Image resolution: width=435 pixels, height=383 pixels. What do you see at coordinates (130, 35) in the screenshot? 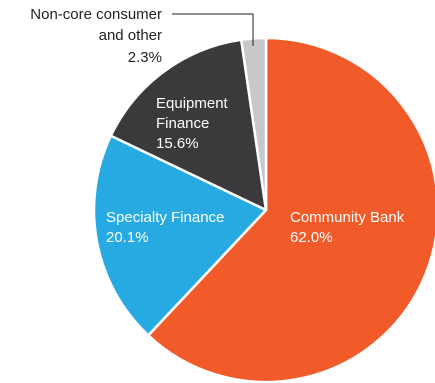
I see `callout-label-noncore-line2: and other` at bounding box center [130, 35].